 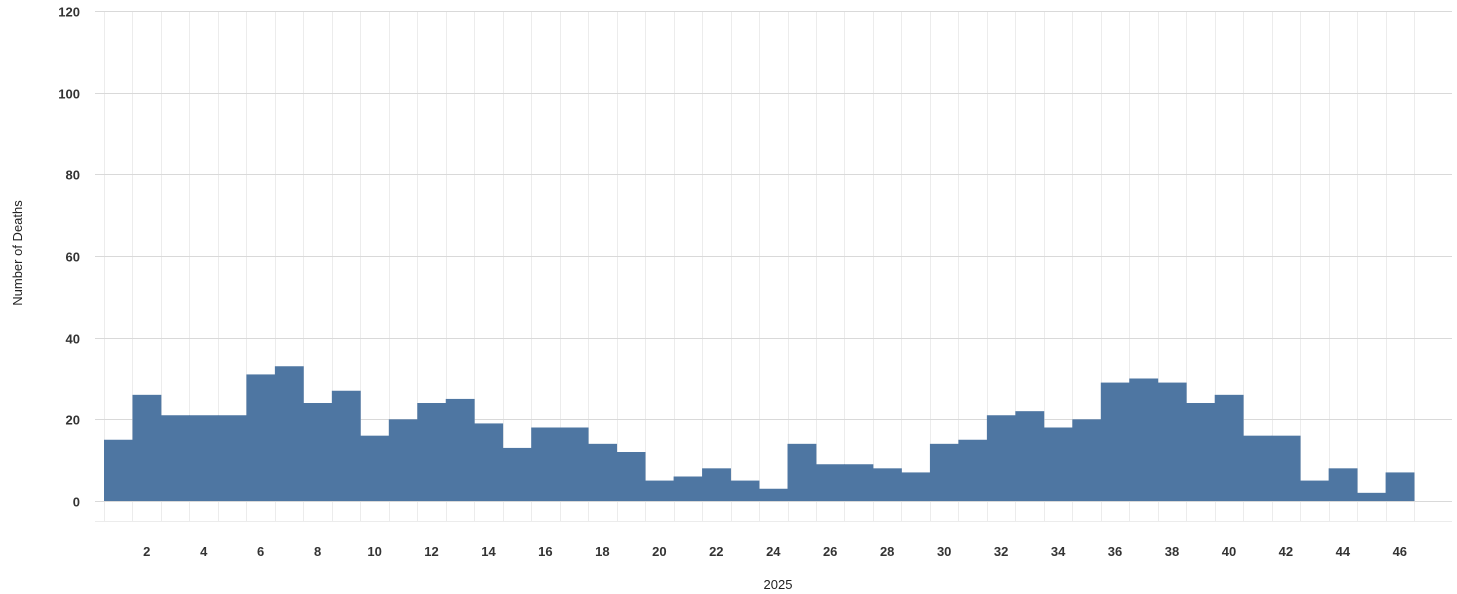 What do you see at coordinates (778, 584) in the screenshot?
I see `x-axis-title: 2025` at bounding box center [778, 584].